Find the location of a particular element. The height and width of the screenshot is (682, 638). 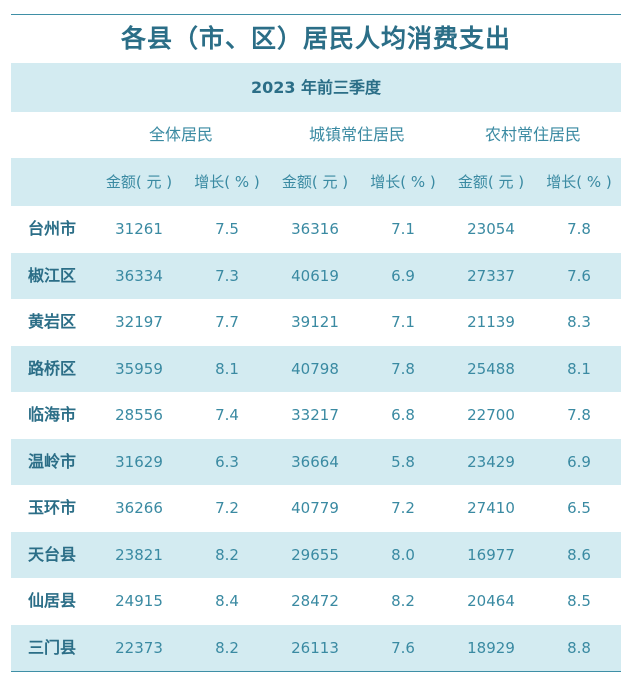

period-label: 2023 年前三季度 is located at coordinates (316, 87).